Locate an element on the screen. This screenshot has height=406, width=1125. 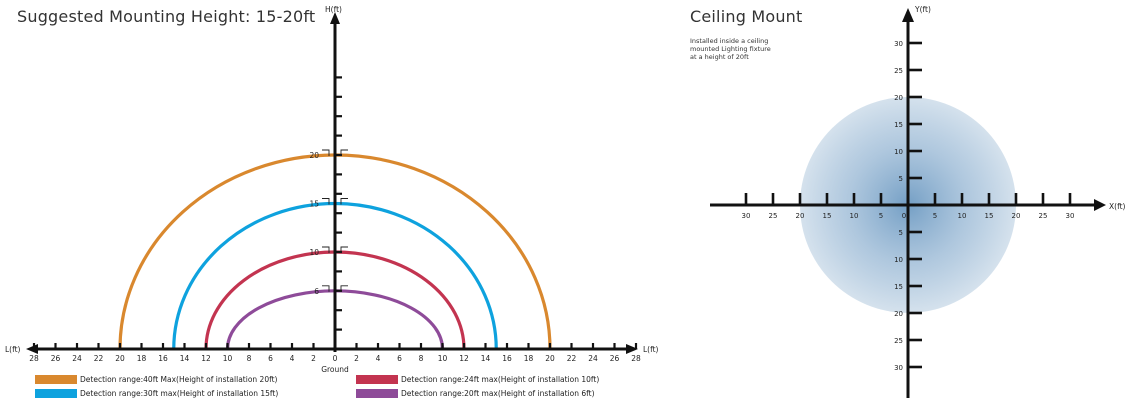
height-axis-label: H(ft) is located at coordinates (333, 9).